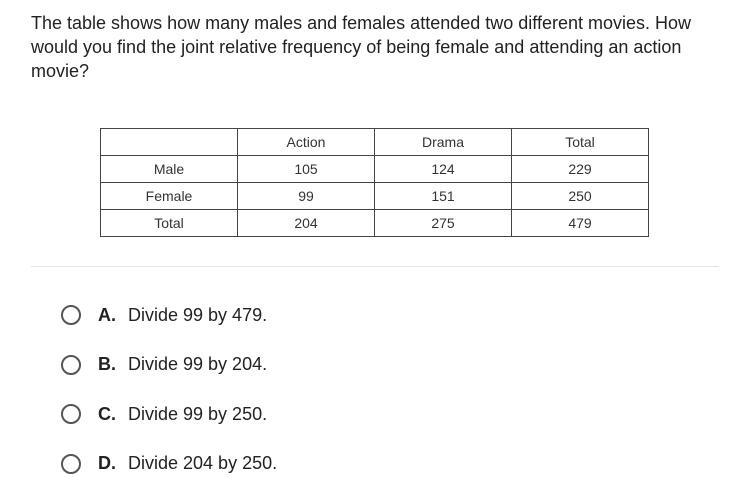 The height and width of the screenshot is (477, 755). What do you see at coordinates (107, 364) in the screenshot?
I see `option-letter: B.` at bounding box center [107, 364].